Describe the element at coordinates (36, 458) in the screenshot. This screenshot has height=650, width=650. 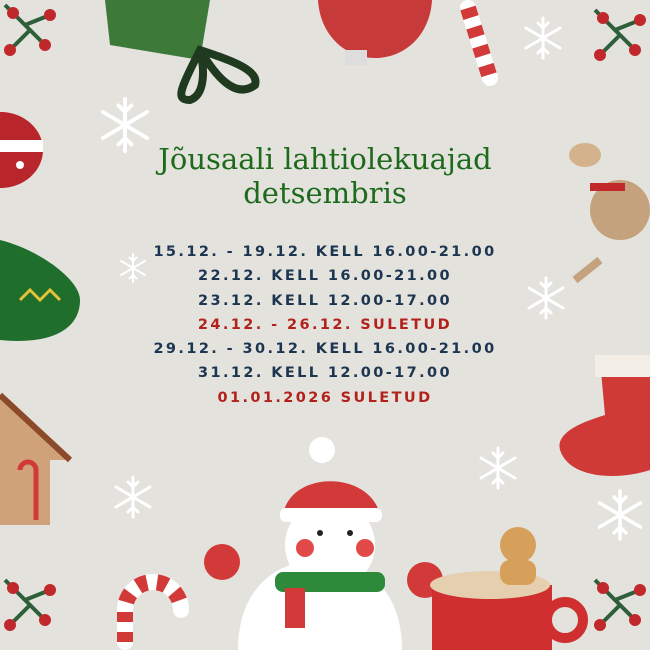
I see `gingerbread-house-icon` at that location.